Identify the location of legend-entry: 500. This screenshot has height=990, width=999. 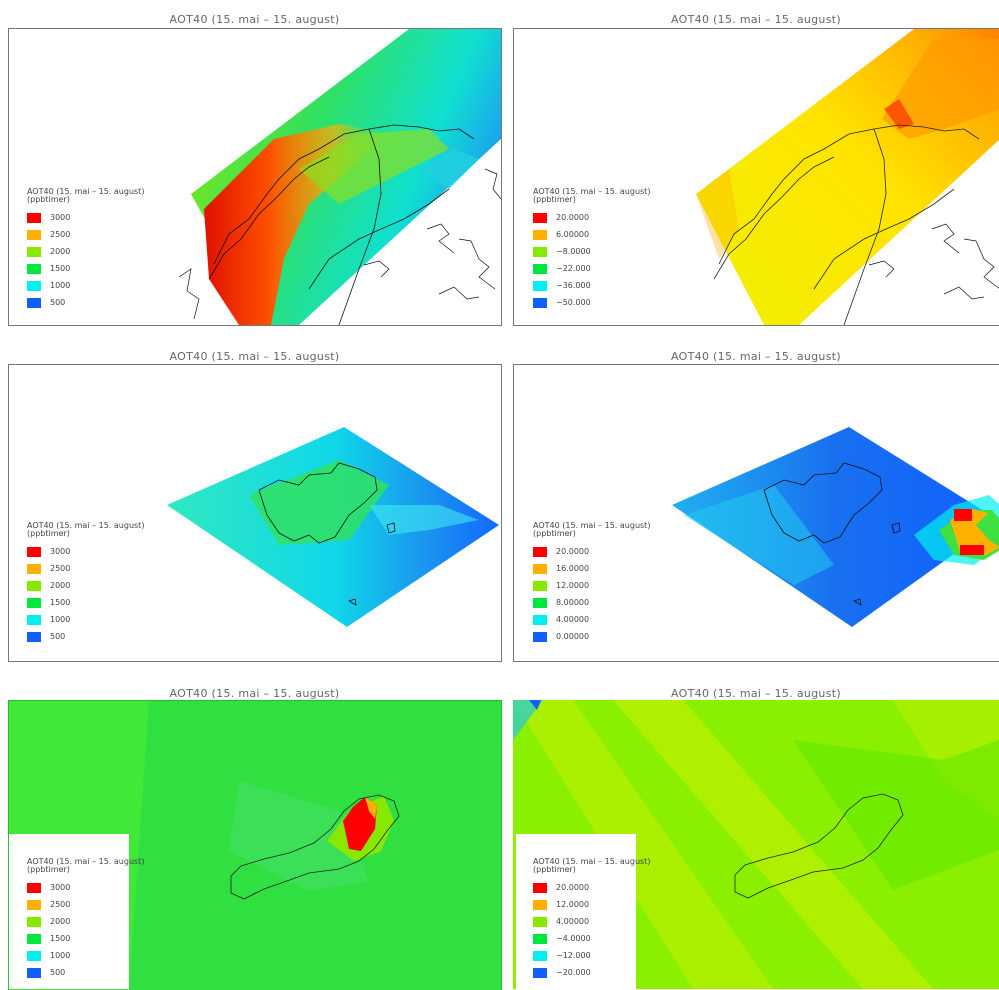
(85, 972).